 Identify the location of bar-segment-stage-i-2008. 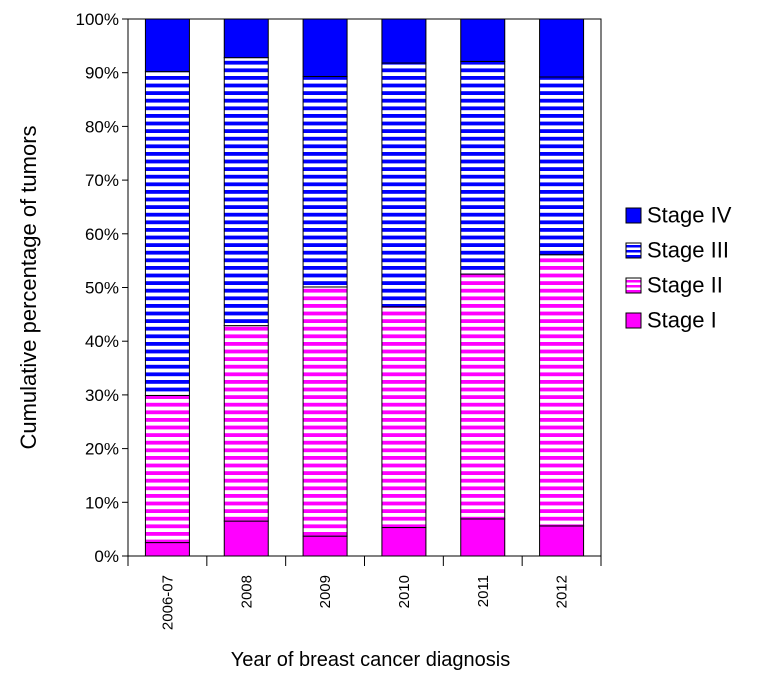
(246, 538).